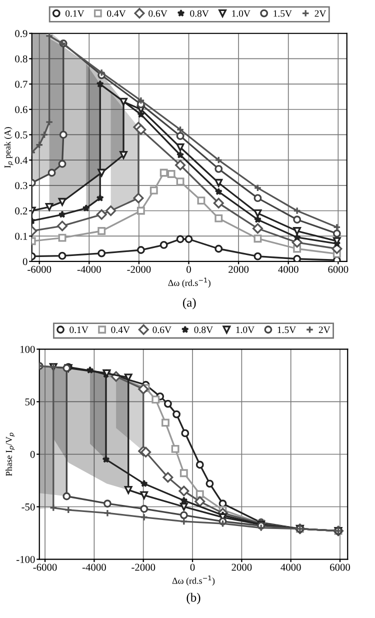 Image resolution: width=375 pixels, height=618 pixels. Describe the element at coordinates (10, 454) in the screenshot. I see `y-axis-title: Phase I$_{p}$/V$_{p}$` at that location.